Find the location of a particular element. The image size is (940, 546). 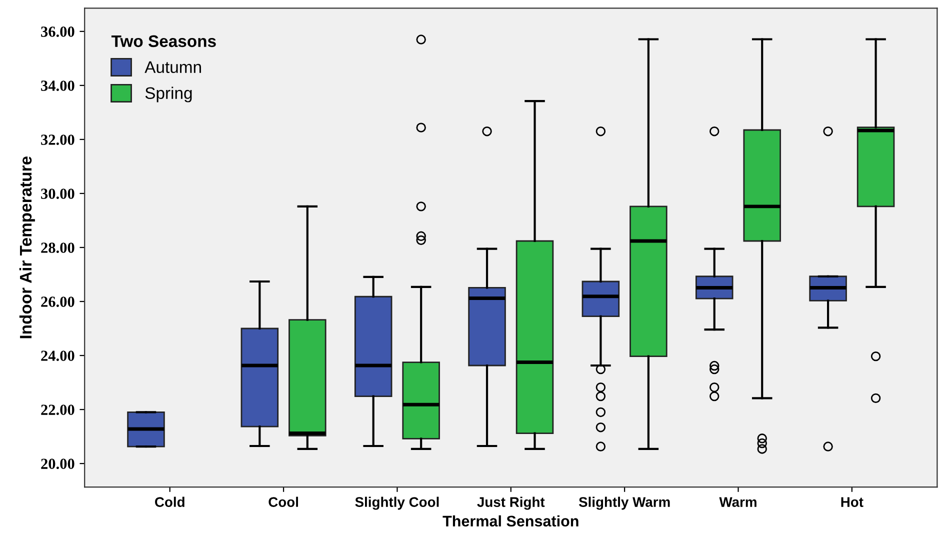

y-tick-label: 24.00 is located at coordinates (57, 356).